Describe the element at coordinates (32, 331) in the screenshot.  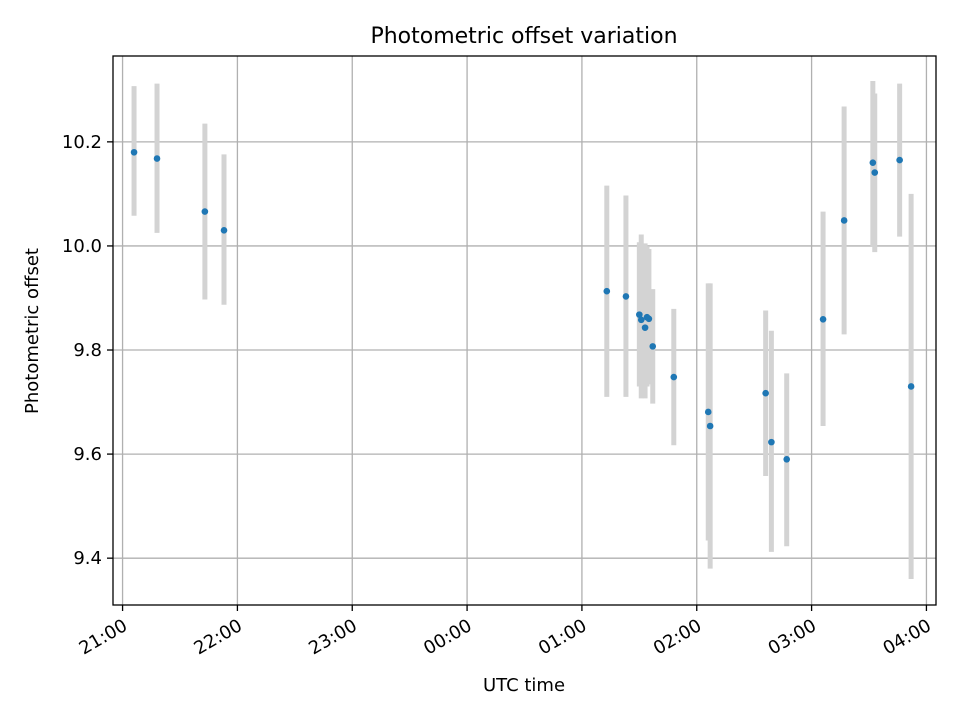
I see `y-axis-label: Photometric offset` at that location.